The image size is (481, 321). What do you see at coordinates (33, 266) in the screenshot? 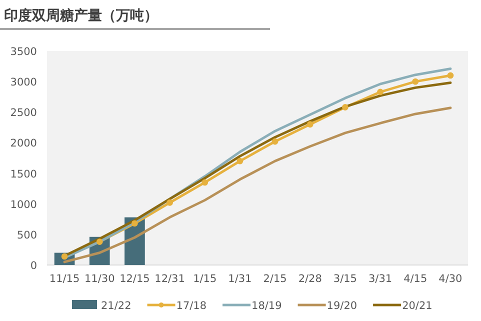
I see `y-tick-label: 0` at bounding box center [33, 266].